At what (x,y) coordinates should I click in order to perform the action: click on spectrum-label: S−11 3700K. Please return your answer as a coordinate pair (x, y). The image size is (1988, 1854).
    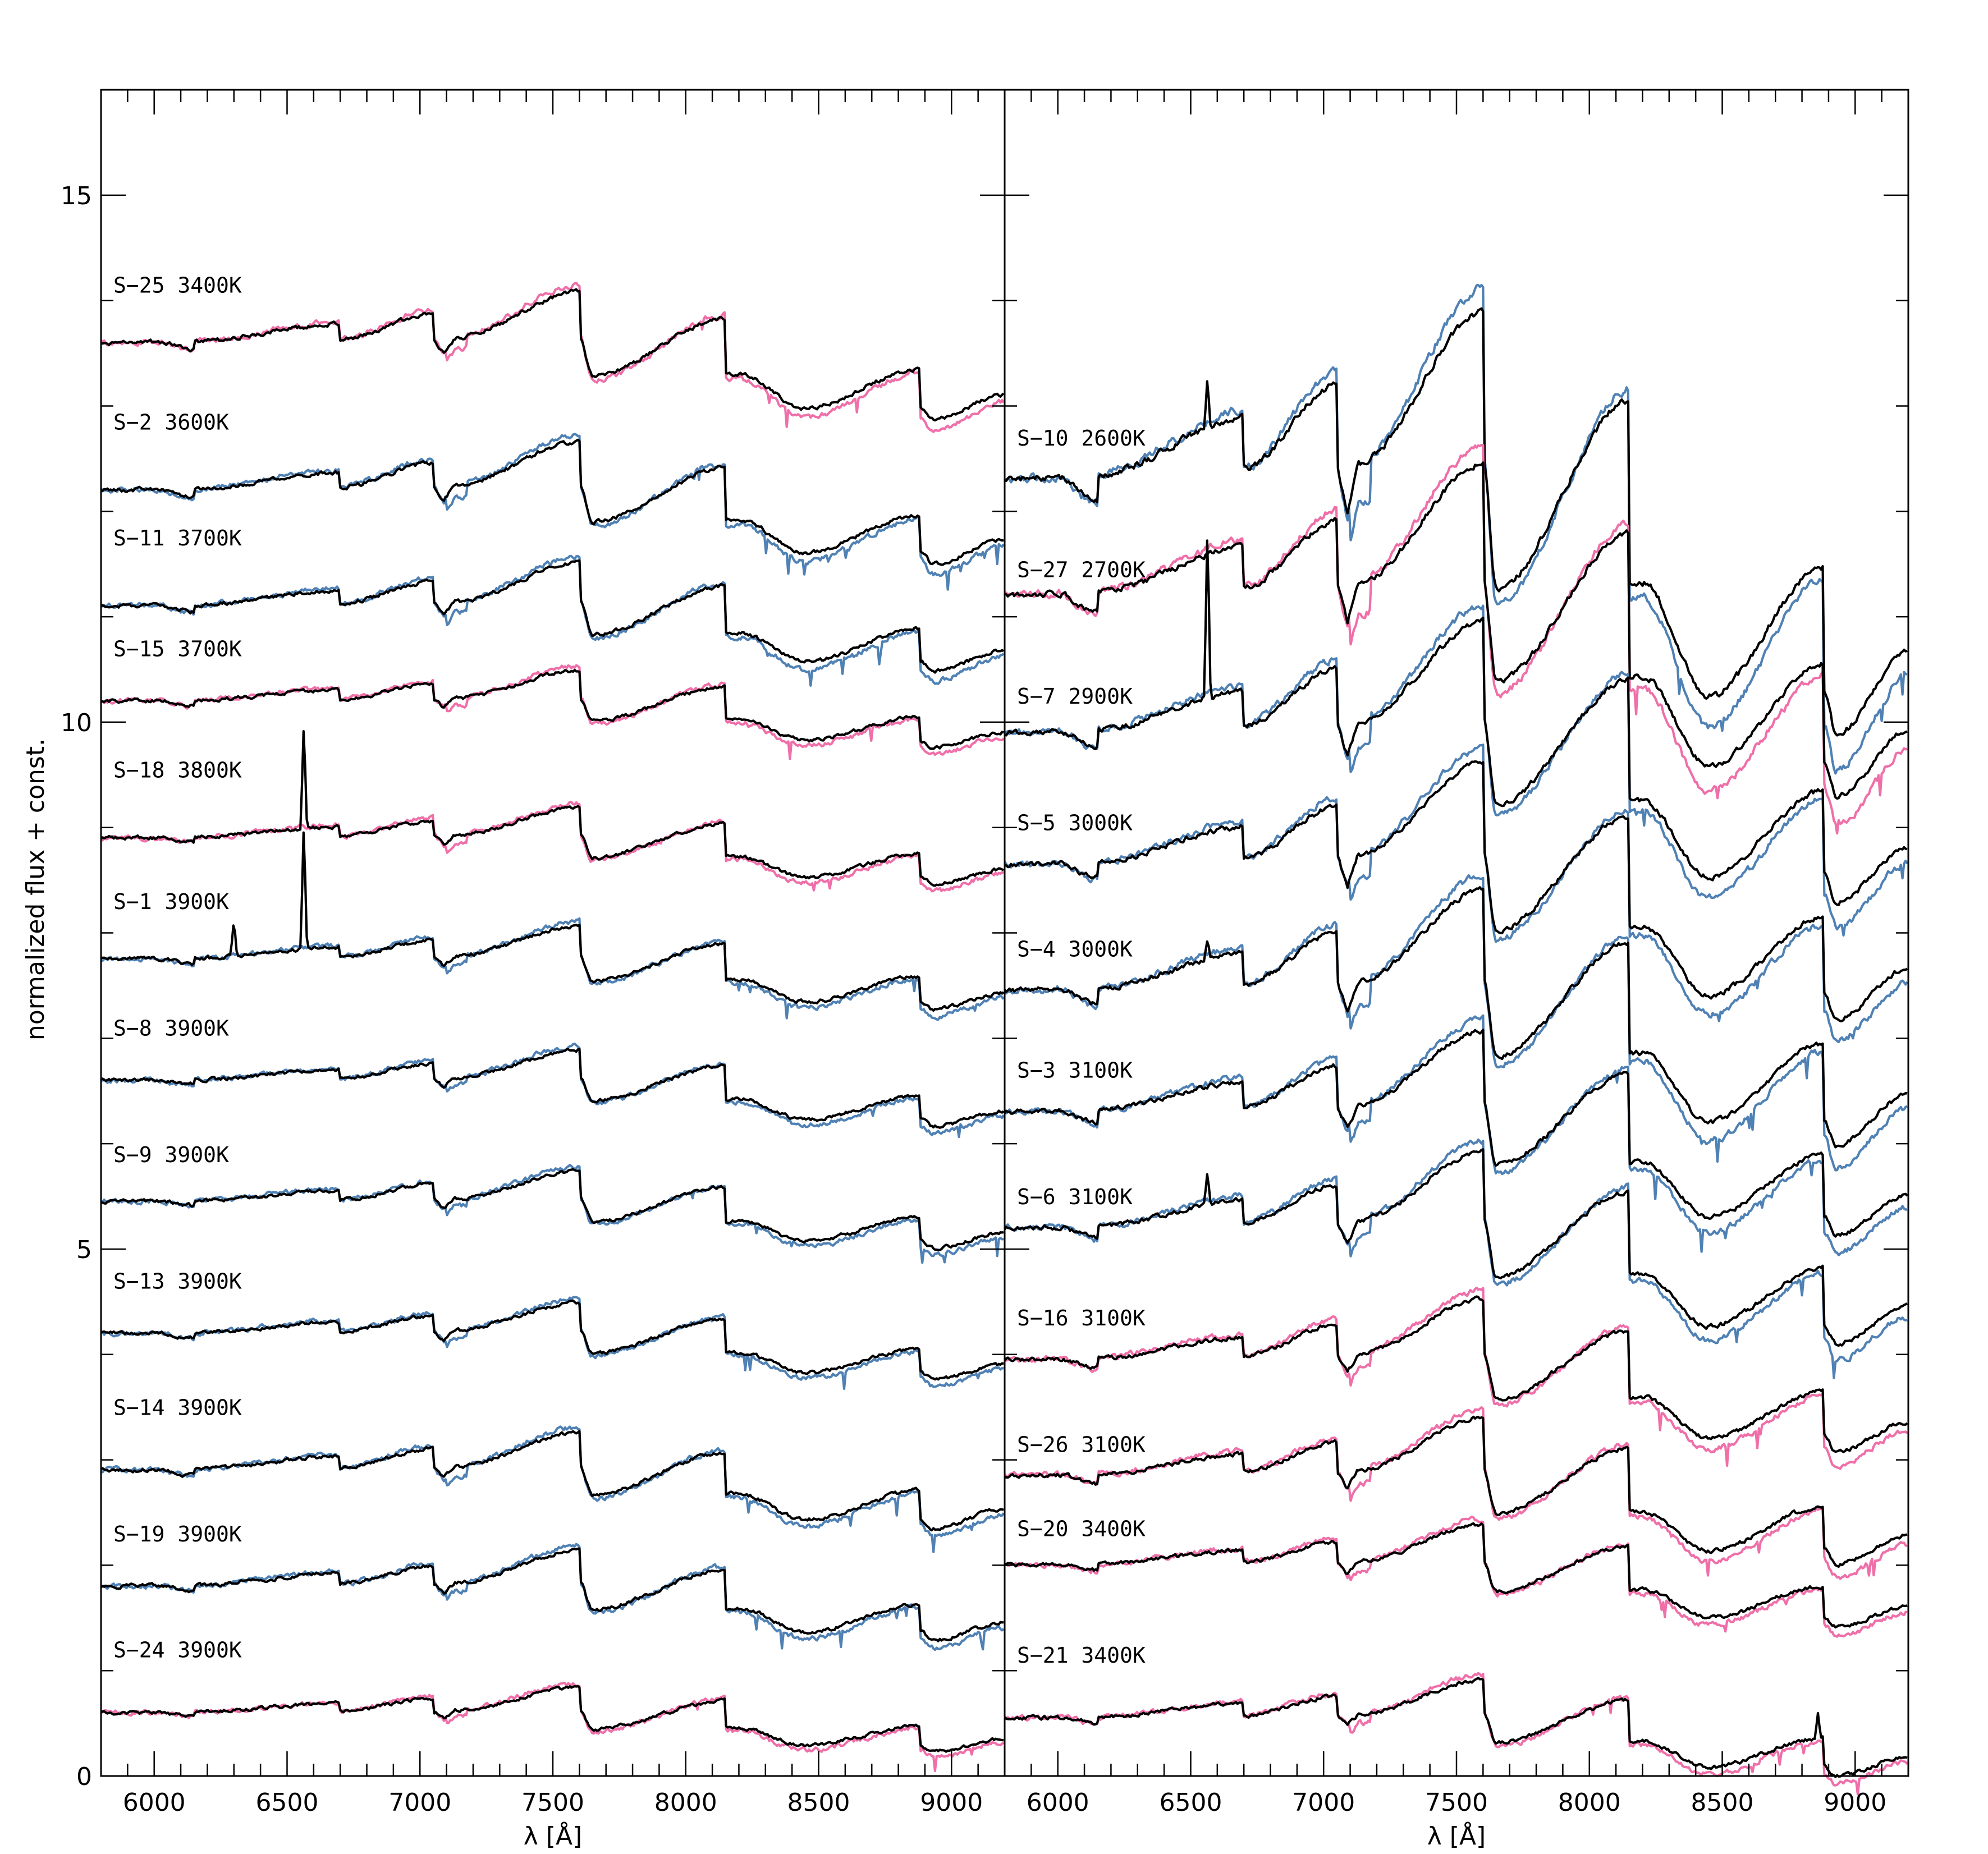
    Looking at the image, I should click on (177, 538).